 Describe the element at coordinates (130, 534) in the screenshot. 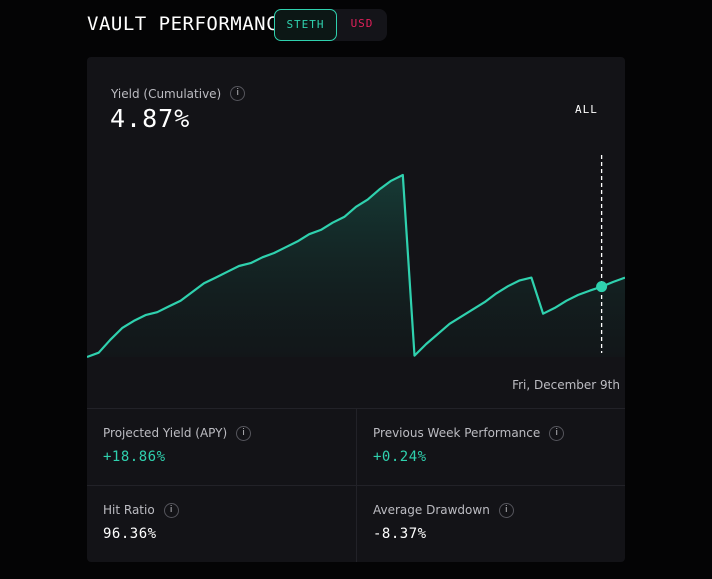

I see `stat-value: 96.36%` at that location.